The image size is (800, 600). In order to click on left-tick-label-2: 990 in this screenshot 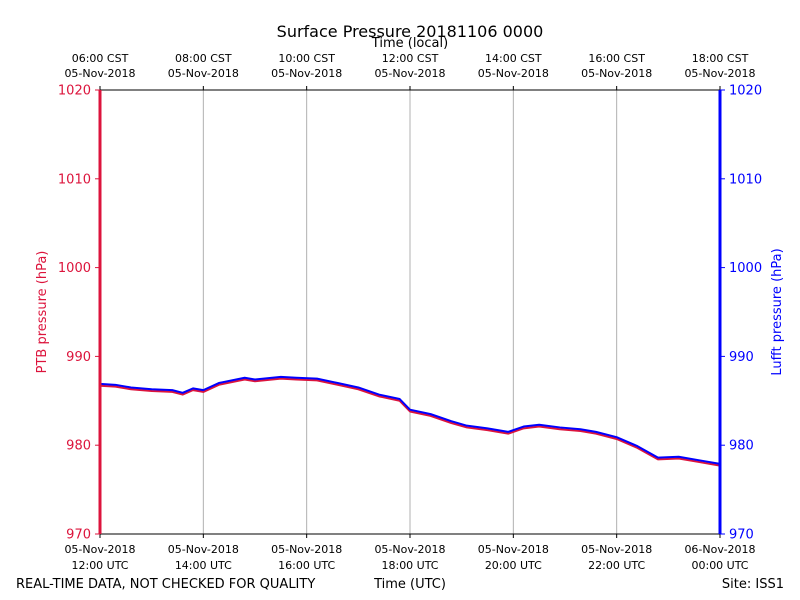, I will do `click(78, 357)`.